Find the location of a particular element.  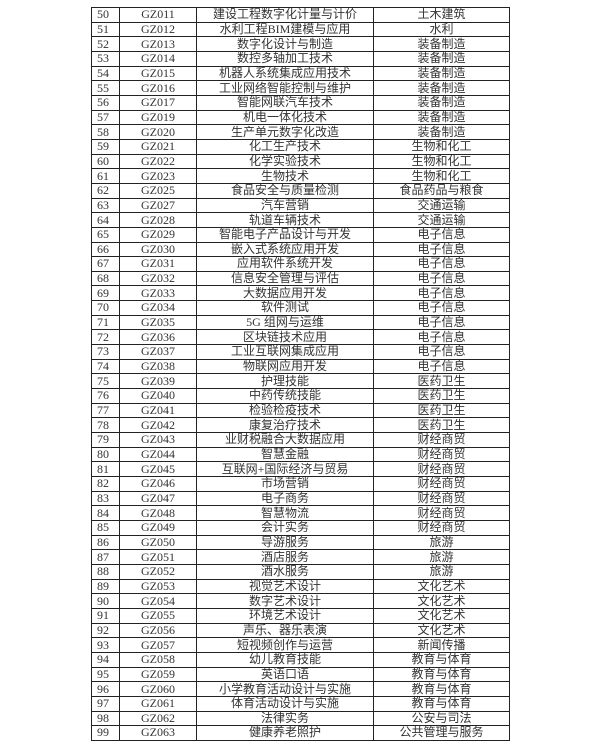

row-number-cell: 82 is located at coordinates (105, 484).